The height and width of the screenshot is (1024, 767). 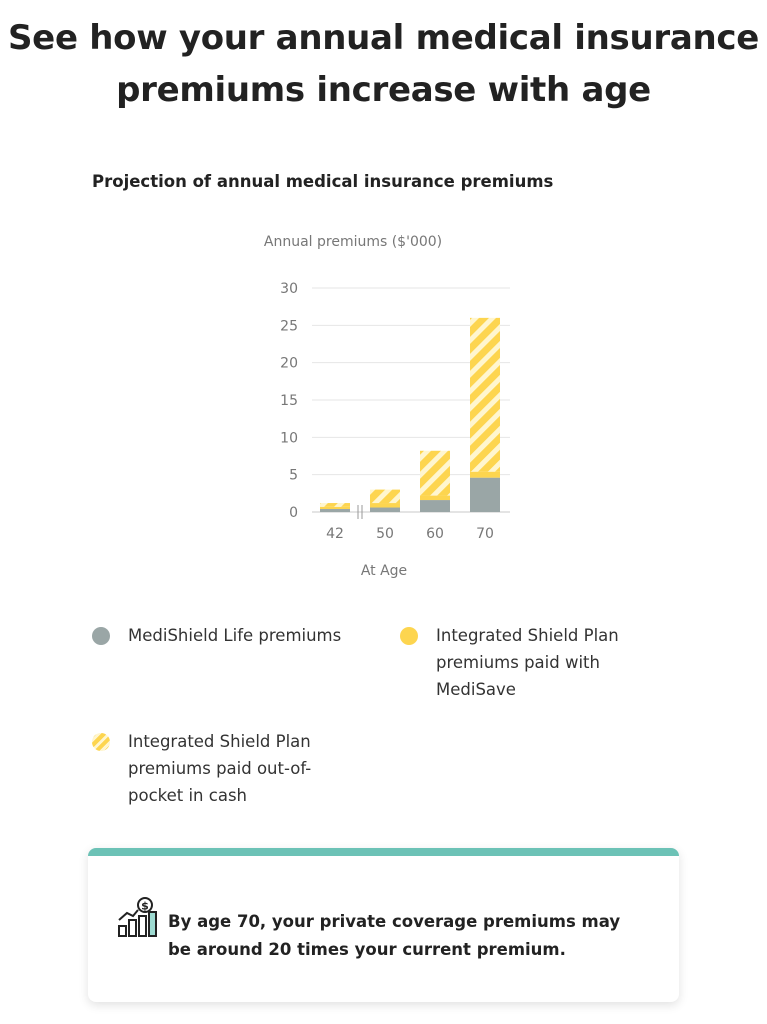 I want to click on x-tick-label: 60, so click(x=435, y=534).